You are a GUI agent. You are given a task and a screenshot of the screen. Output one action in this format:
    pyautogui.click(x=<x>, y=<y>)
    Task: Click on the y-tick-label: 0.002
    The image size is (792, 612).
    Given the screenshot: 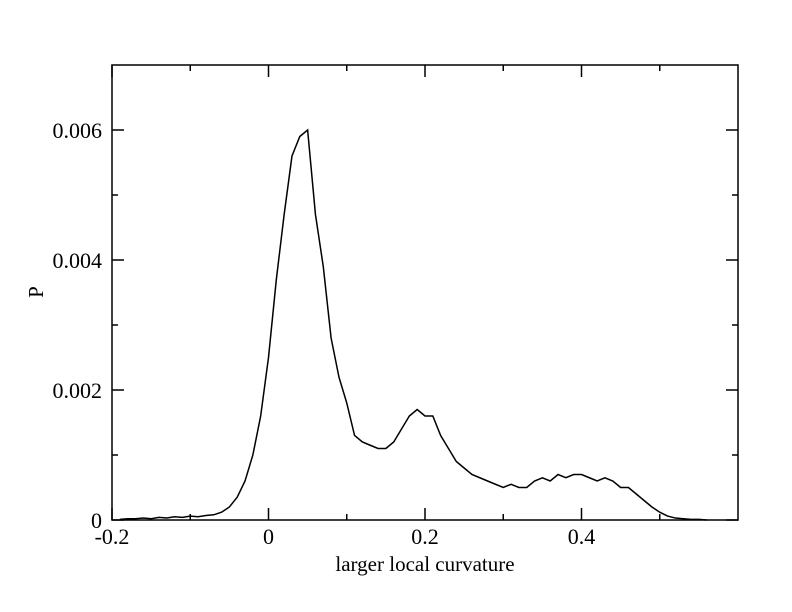 What is the action you would take?
    pyautogui.click(x=78, y=390)
    